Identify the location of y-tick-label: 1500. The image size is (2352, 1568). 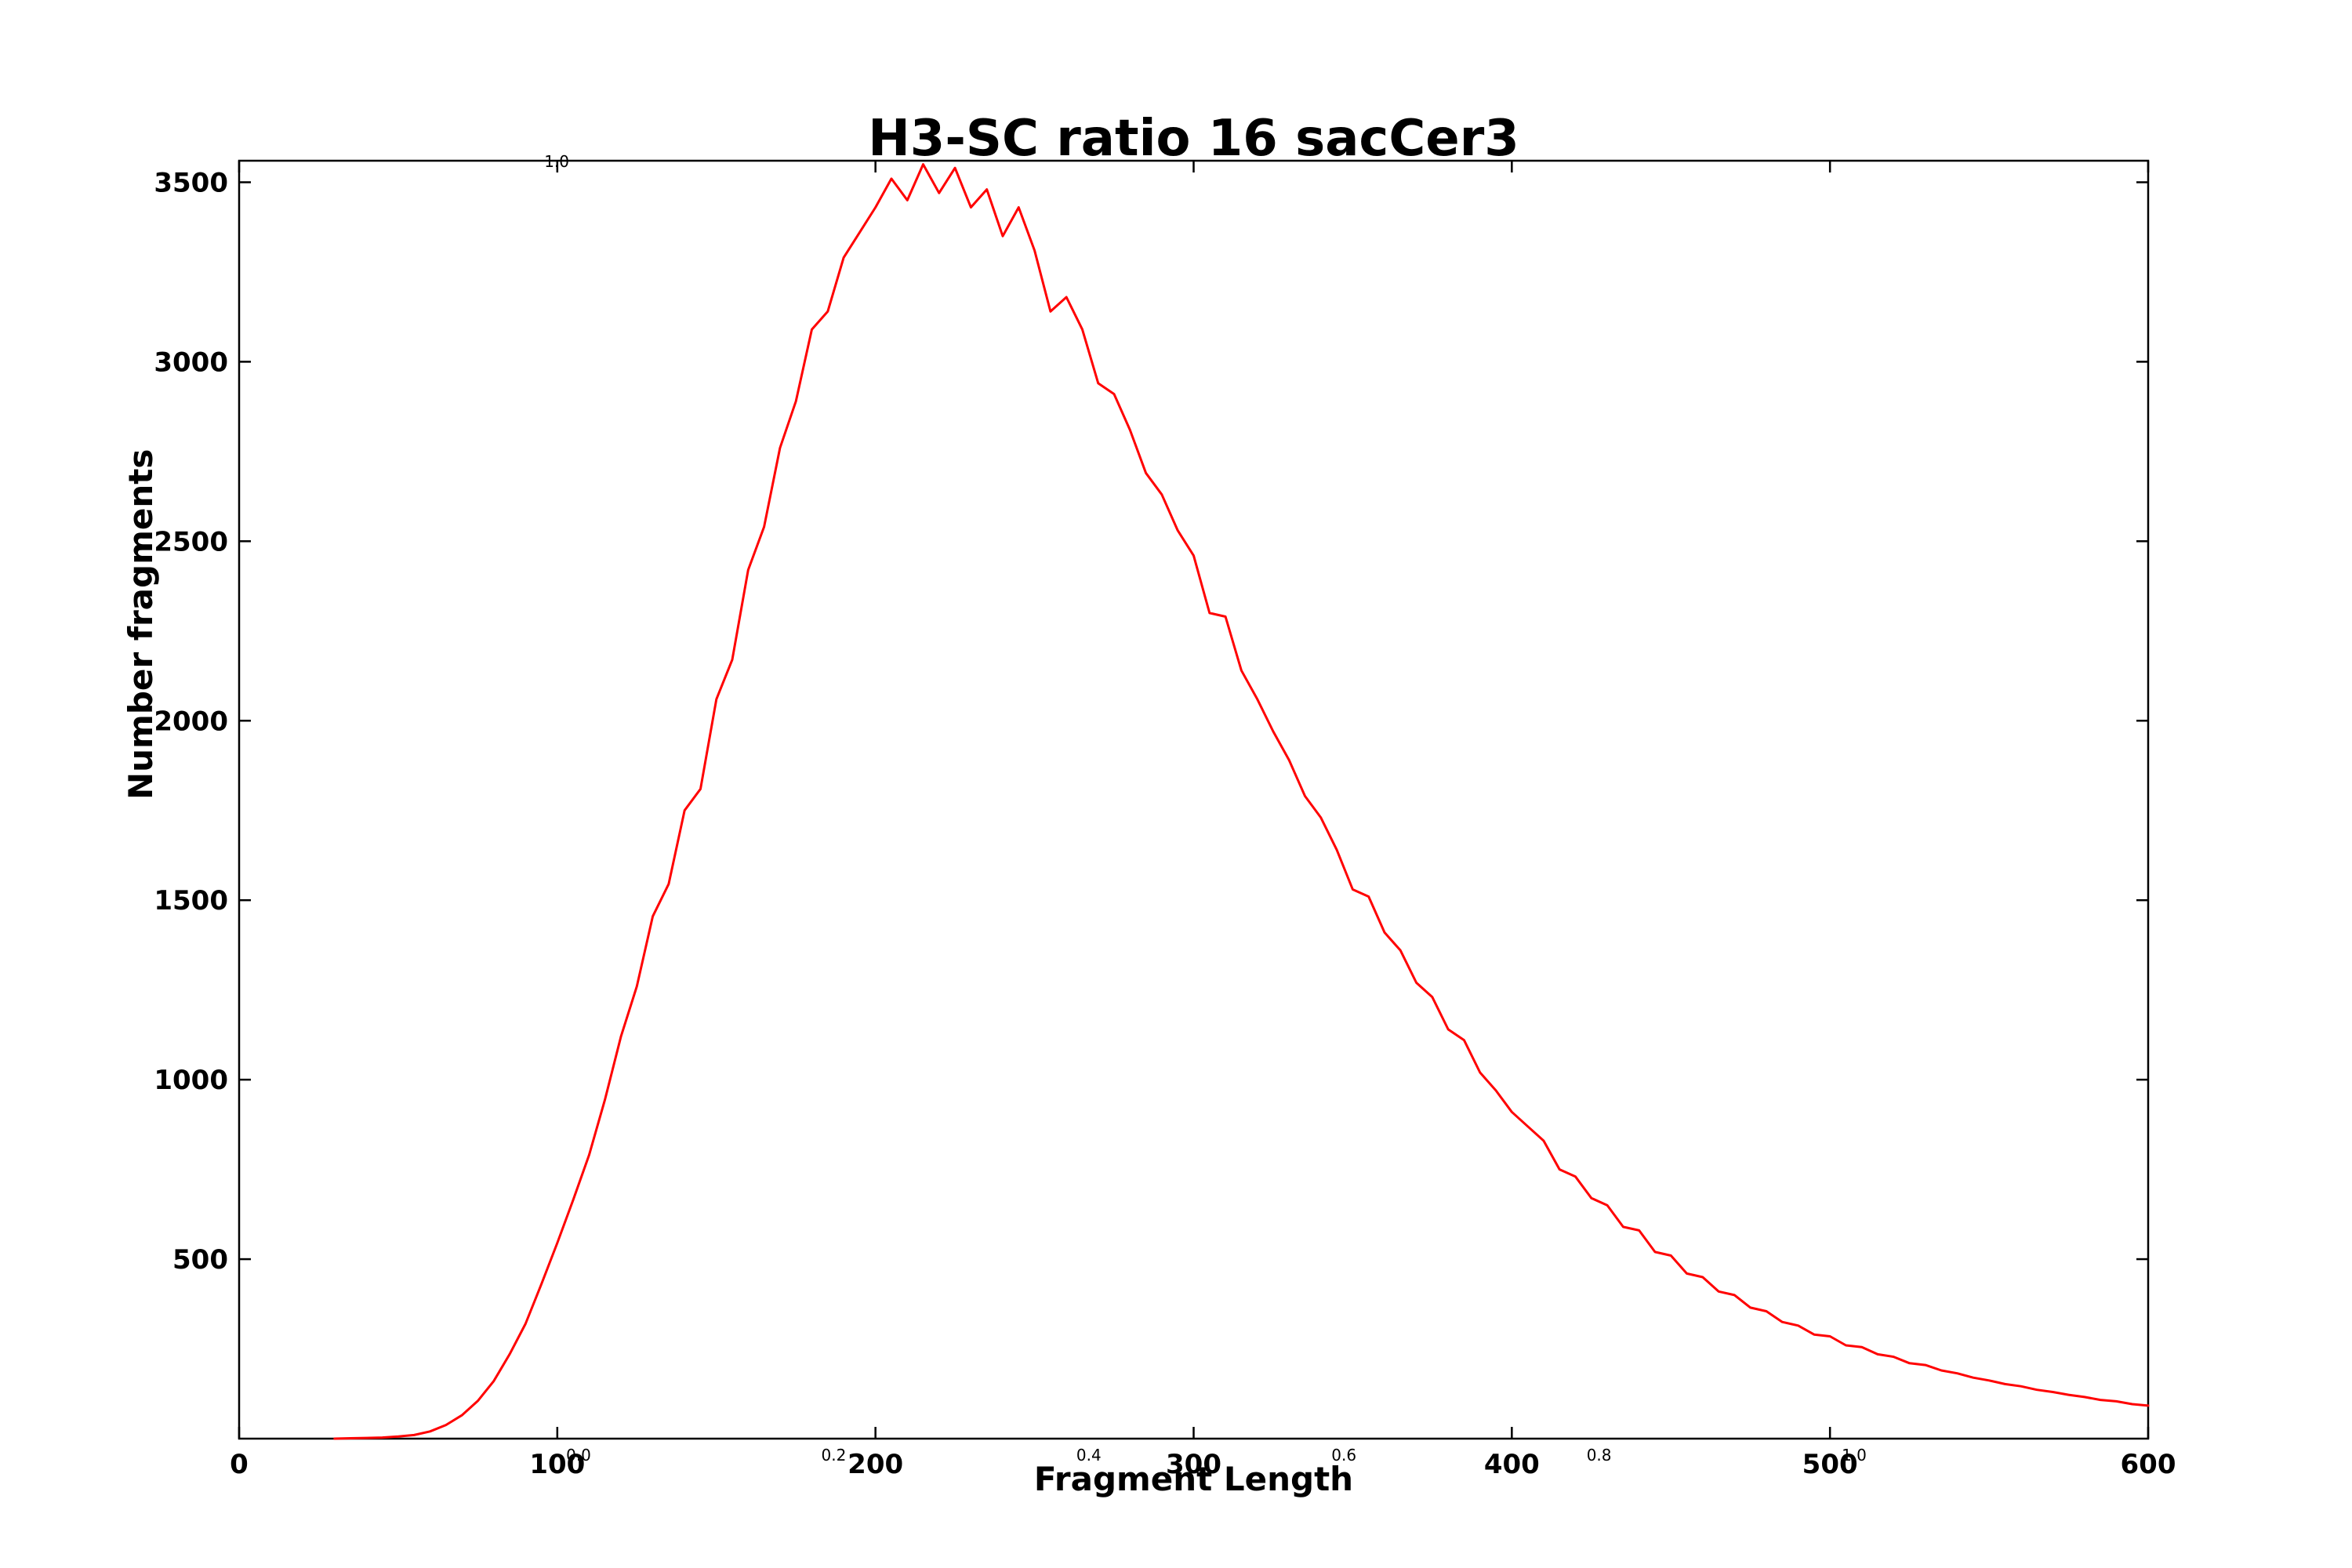
(191, 900).